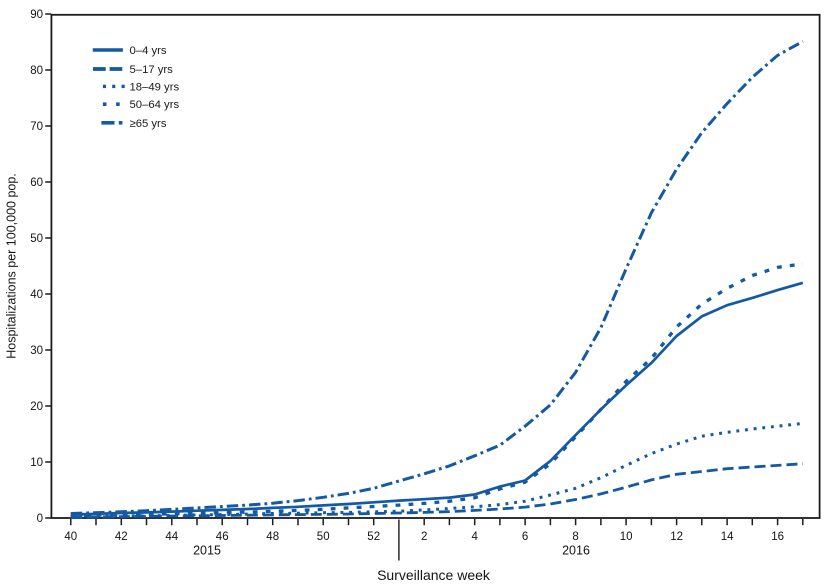  What do you see at coordinates (36, 127) in the screenshot?
I see `svg-text: 70` at bounding box center [36, 127].